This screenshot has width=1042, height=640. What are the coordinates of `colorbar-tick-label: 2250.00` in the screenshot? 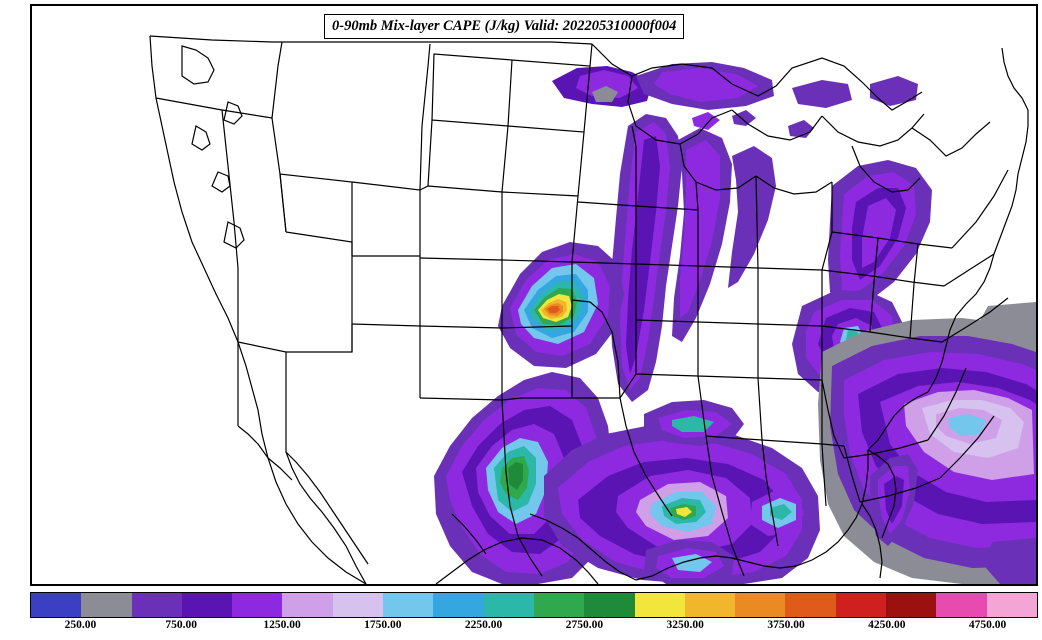 It's located at (483, 625).